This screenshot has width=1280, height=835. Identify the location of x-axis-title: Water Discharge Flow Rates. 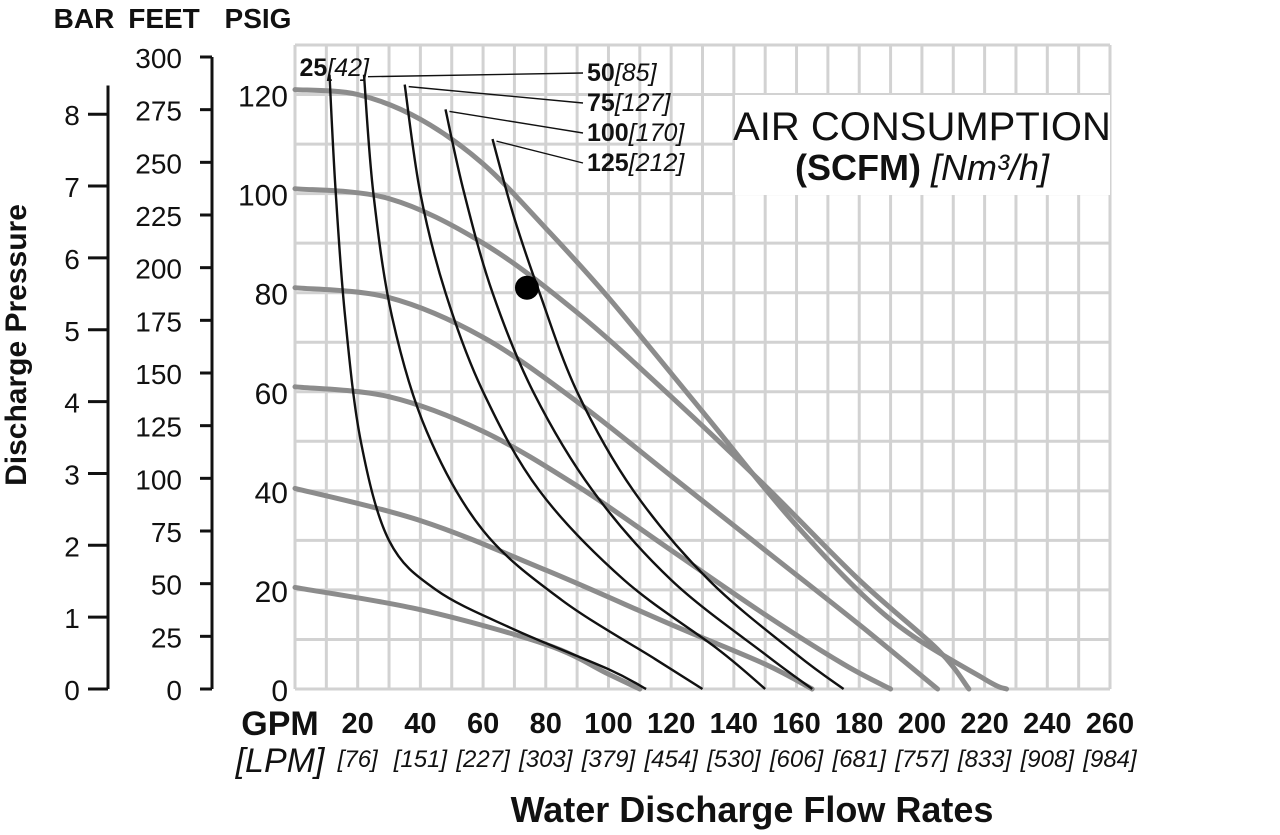
(752, 809).